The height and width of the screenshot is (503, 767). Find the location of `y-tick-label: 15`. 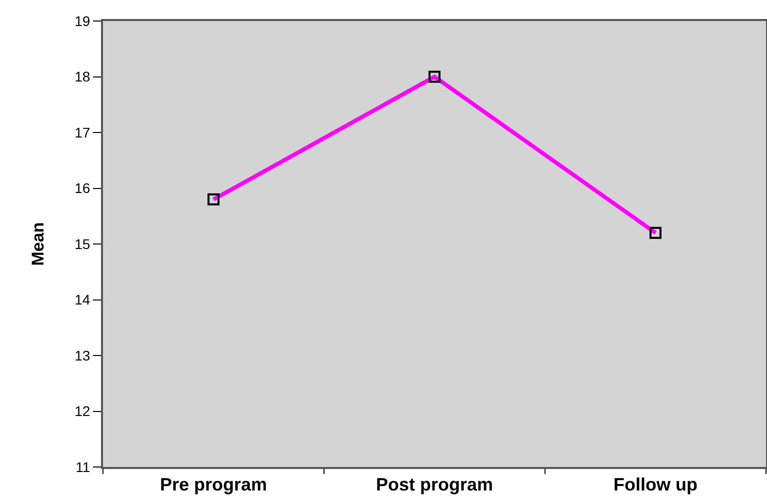

y-tick-label: 15 is located at coordinates (82, 244).